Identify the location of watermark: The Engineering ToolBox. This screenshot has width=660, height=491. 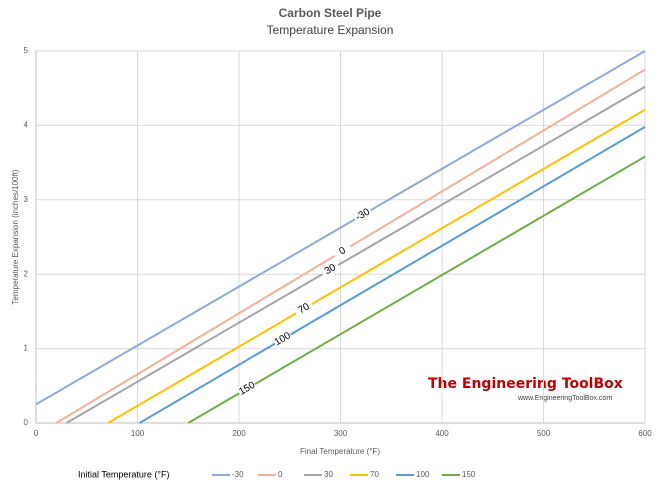
(525, 384).